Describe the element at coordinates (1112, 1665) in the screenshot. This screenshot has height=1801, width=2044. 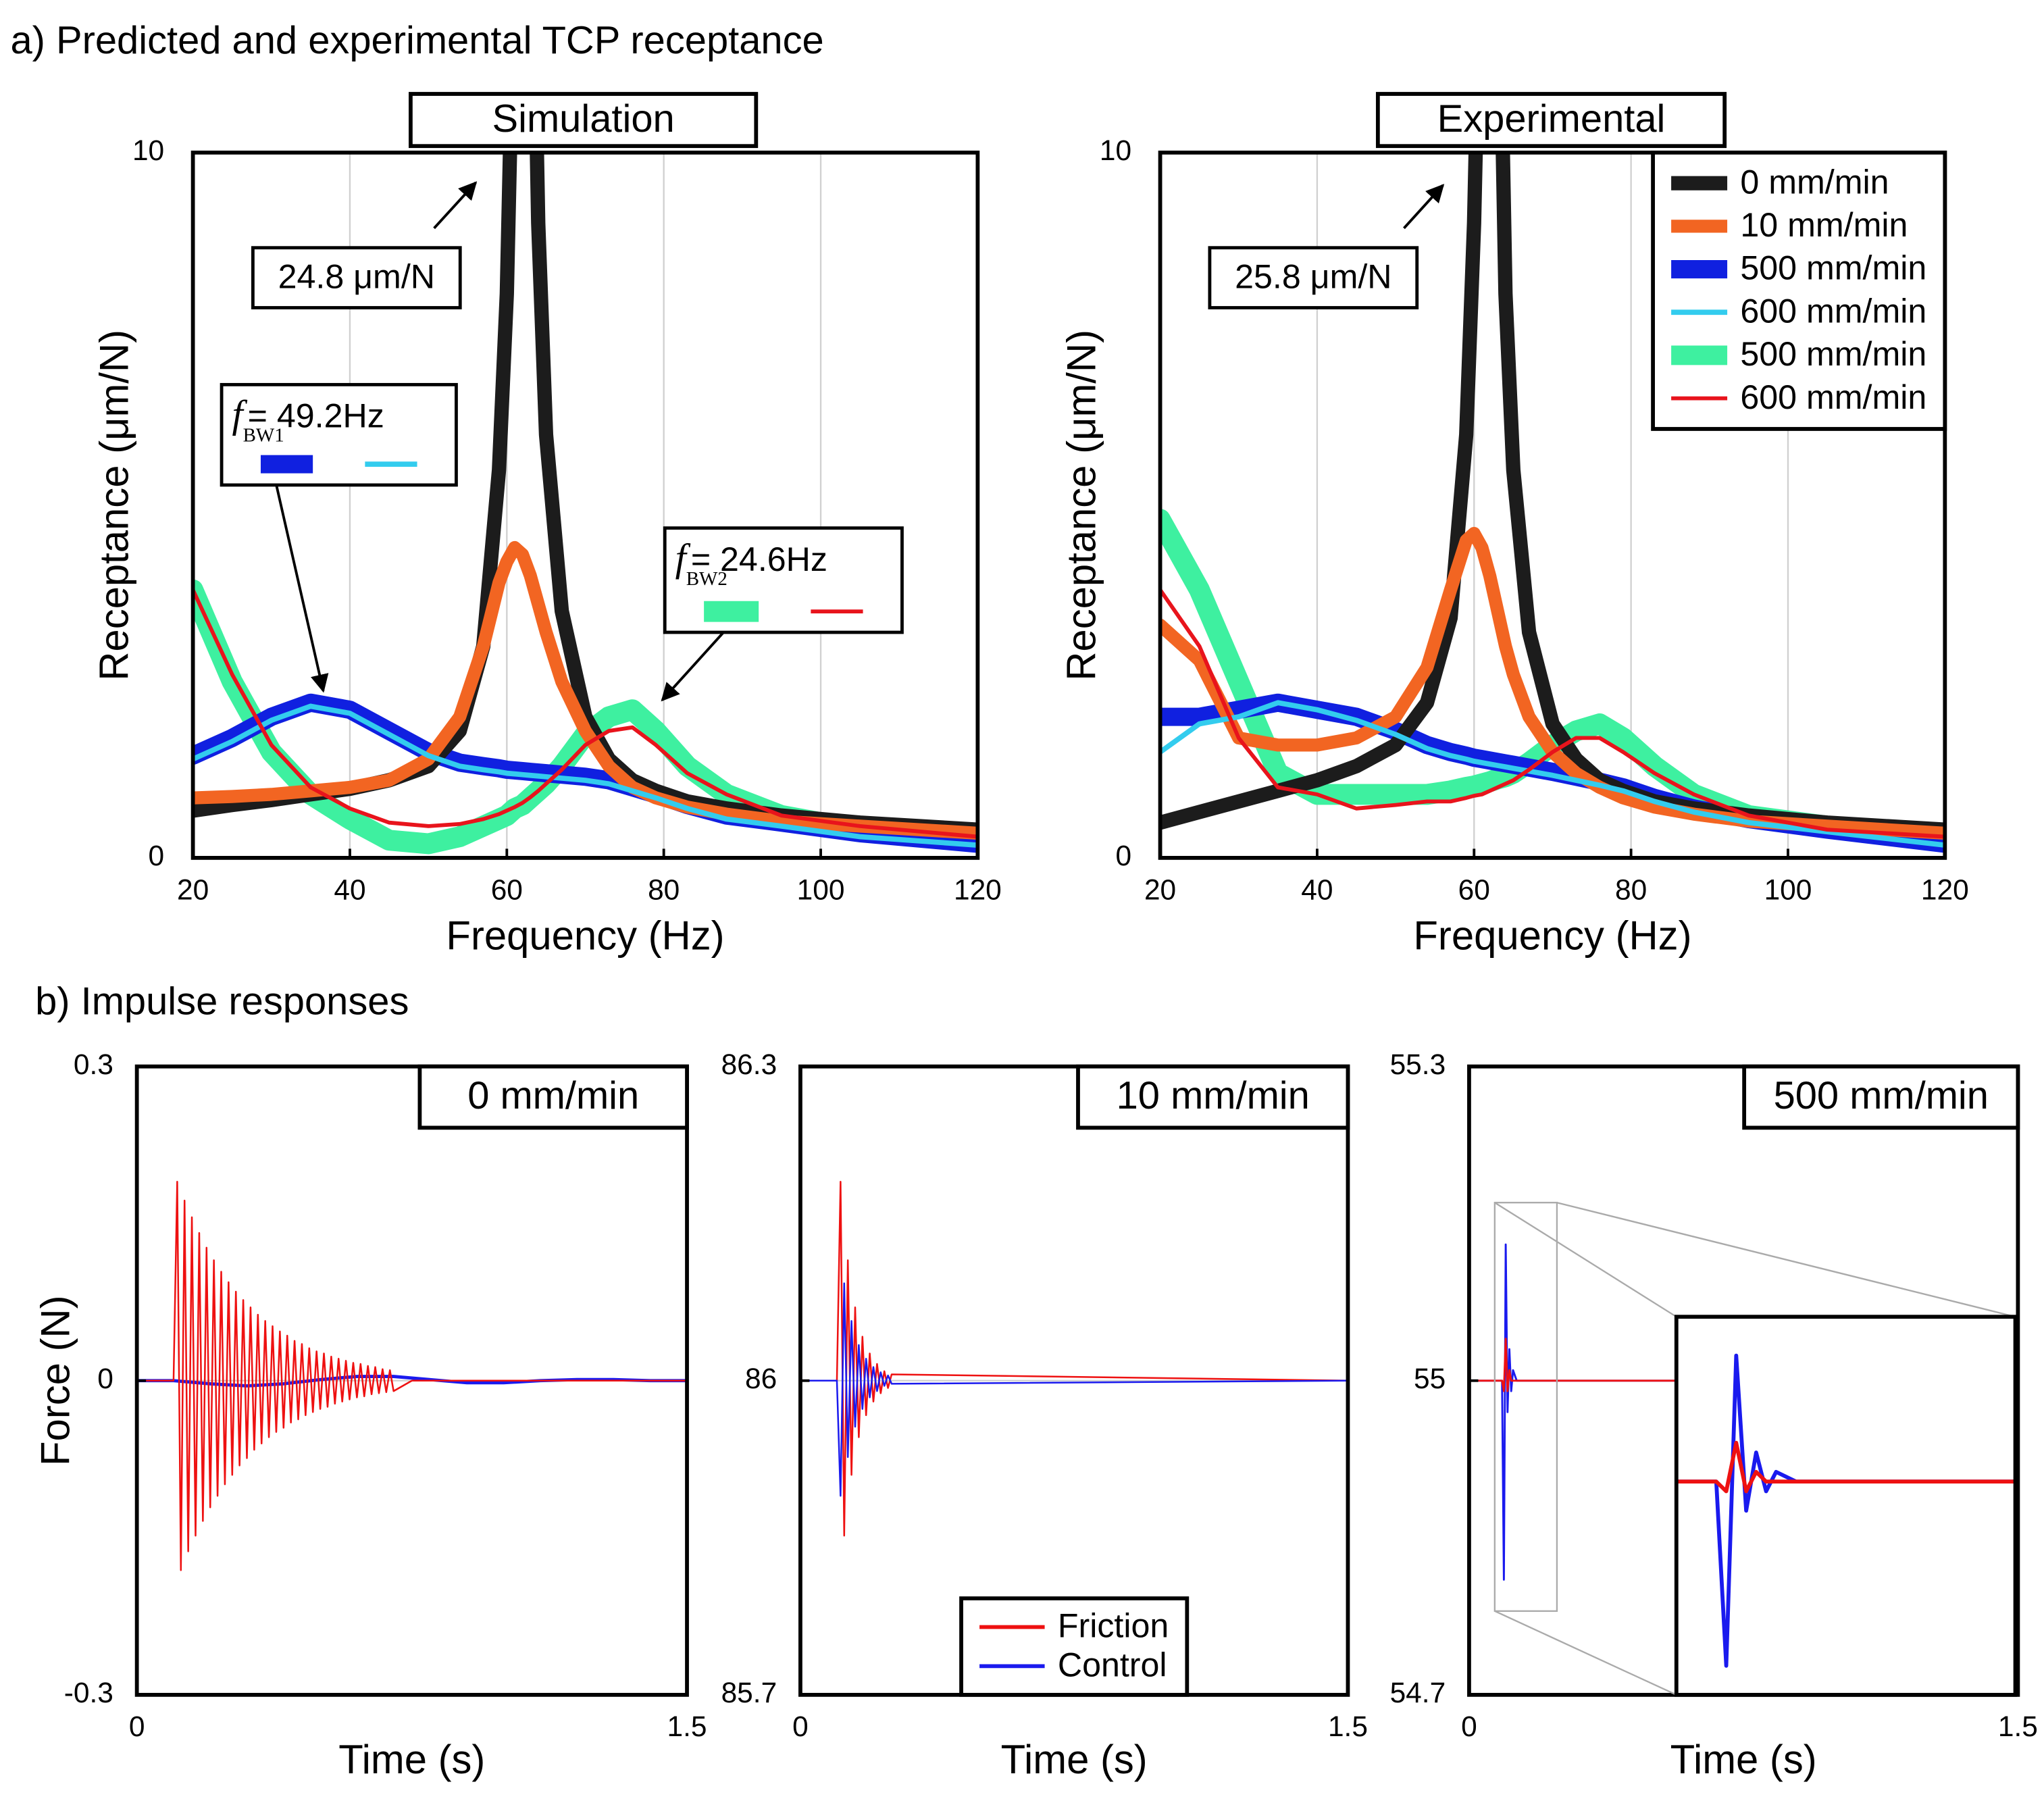
I see `legend-label: Control` at that location.